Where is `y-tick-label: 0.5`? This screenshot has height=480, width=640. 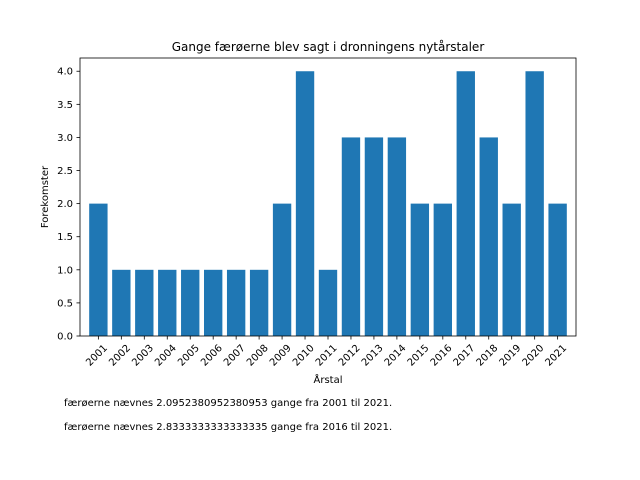 y-tick-label: 0.5 is located at coordinates (65, 303).